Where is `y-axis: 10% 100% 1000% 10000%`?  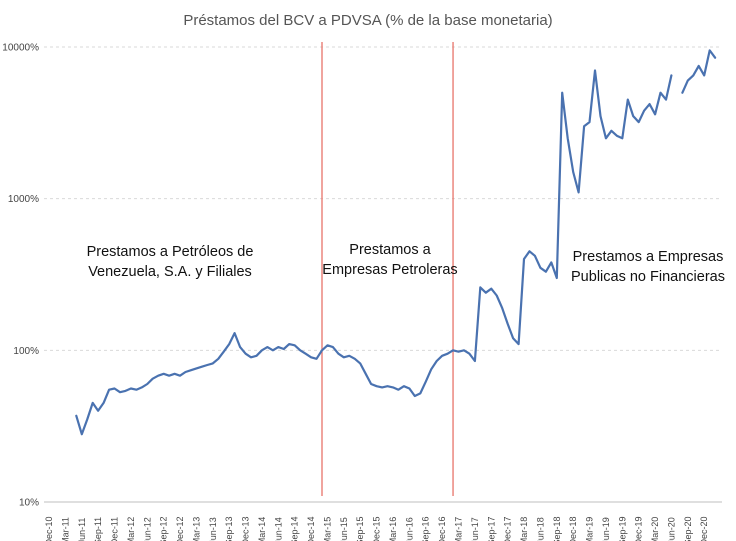
y-axis: 10% 100% 1000% 10000% is located at coordinates (20, 276).